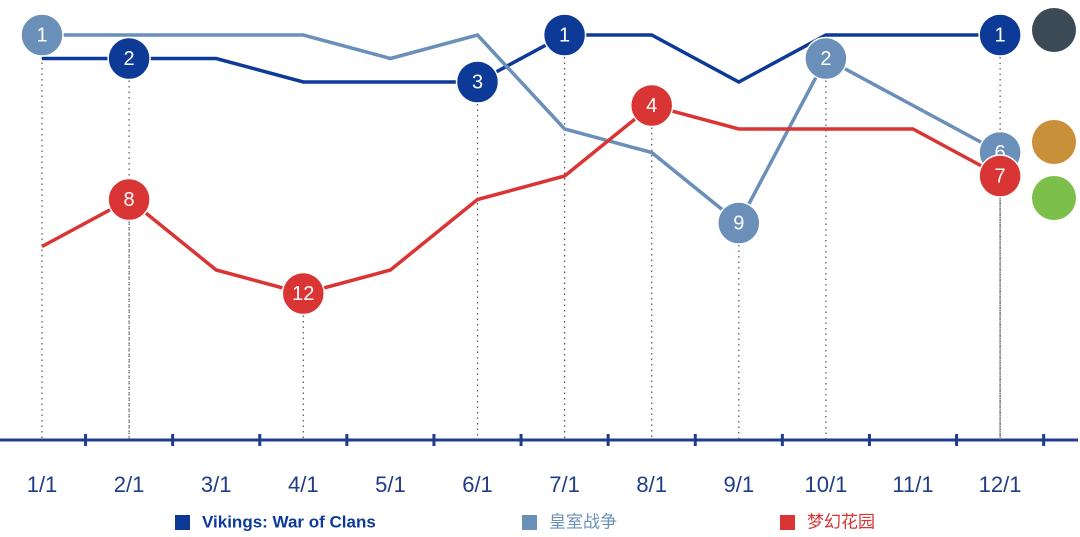 This screenshot has height=537, width=1080. I want to click on legend-label: 梦幻花园, so click(841, 521).